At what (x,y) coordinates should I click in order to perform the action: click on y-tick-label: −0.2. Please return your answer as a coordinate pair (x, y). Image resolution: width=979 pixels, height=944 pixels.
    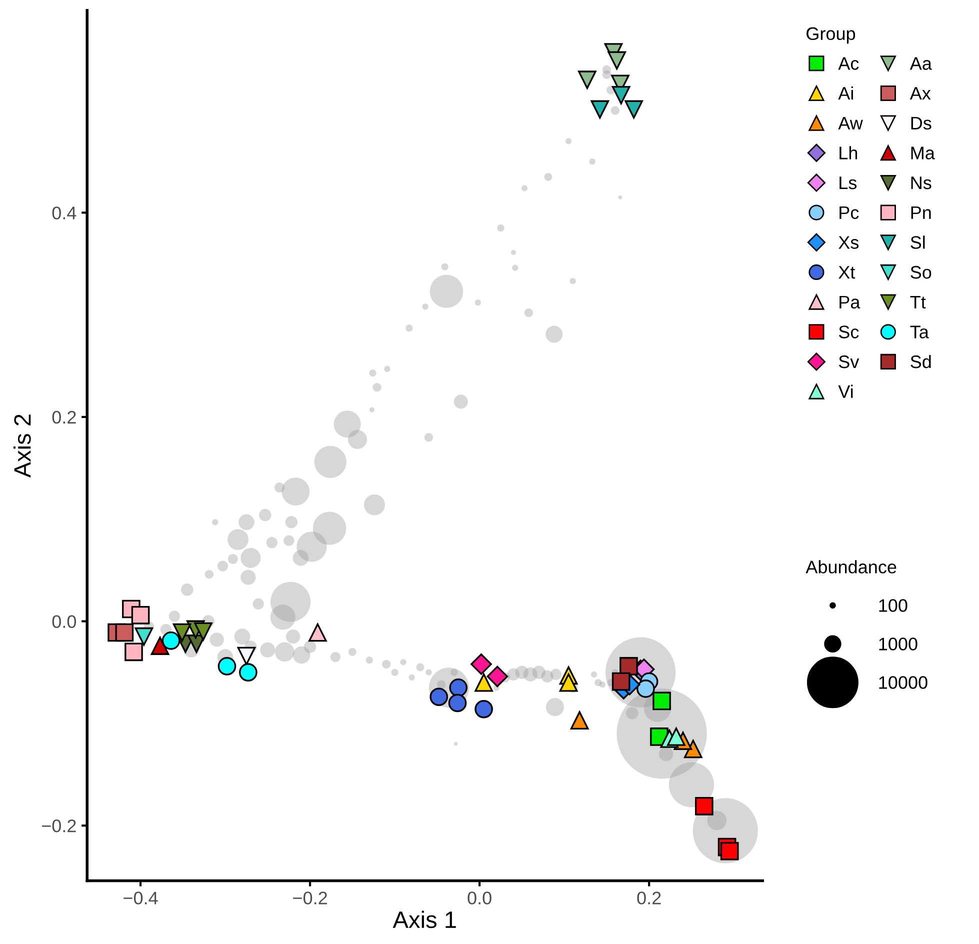
    Looking at the image, I should click on (59, 826).